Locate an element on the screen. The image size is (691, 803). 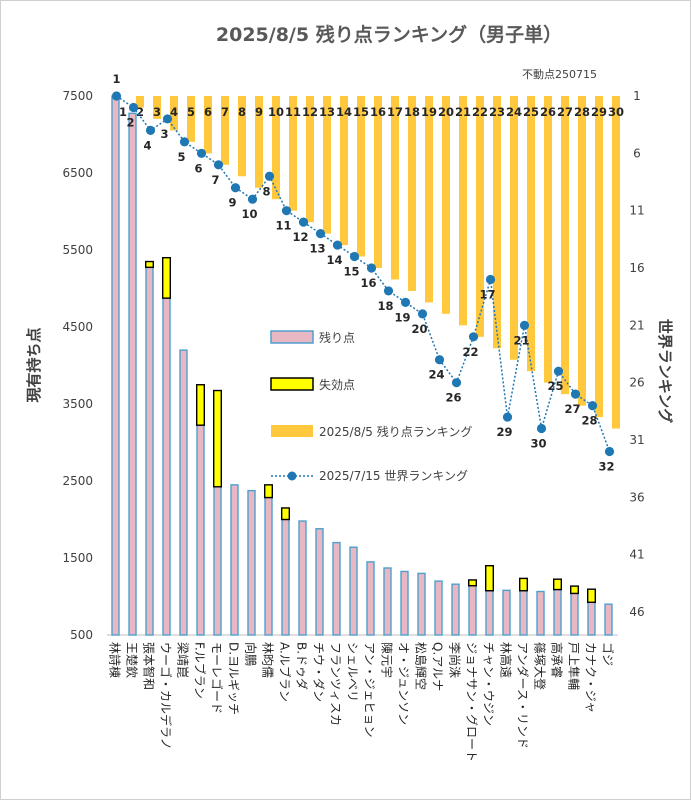
chart-title: 2025/8/5 残り点ランキング（男子単） is located at coordinates (389, 34).